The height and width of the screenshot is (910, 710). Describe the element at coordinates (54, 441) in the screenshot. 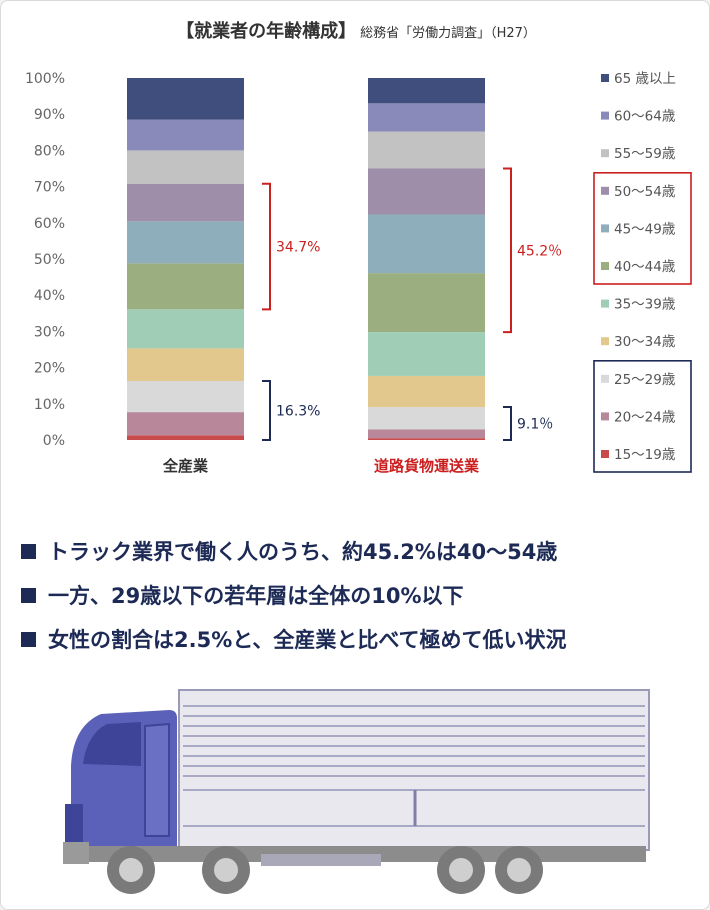

I see `y-tick-label: 0%` at that location.